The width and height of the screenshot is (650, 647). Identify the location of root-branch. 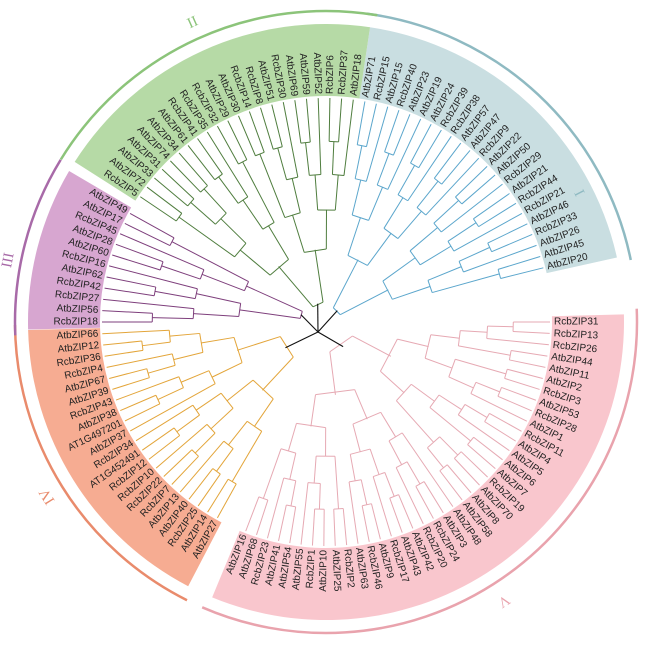
(330, 339).